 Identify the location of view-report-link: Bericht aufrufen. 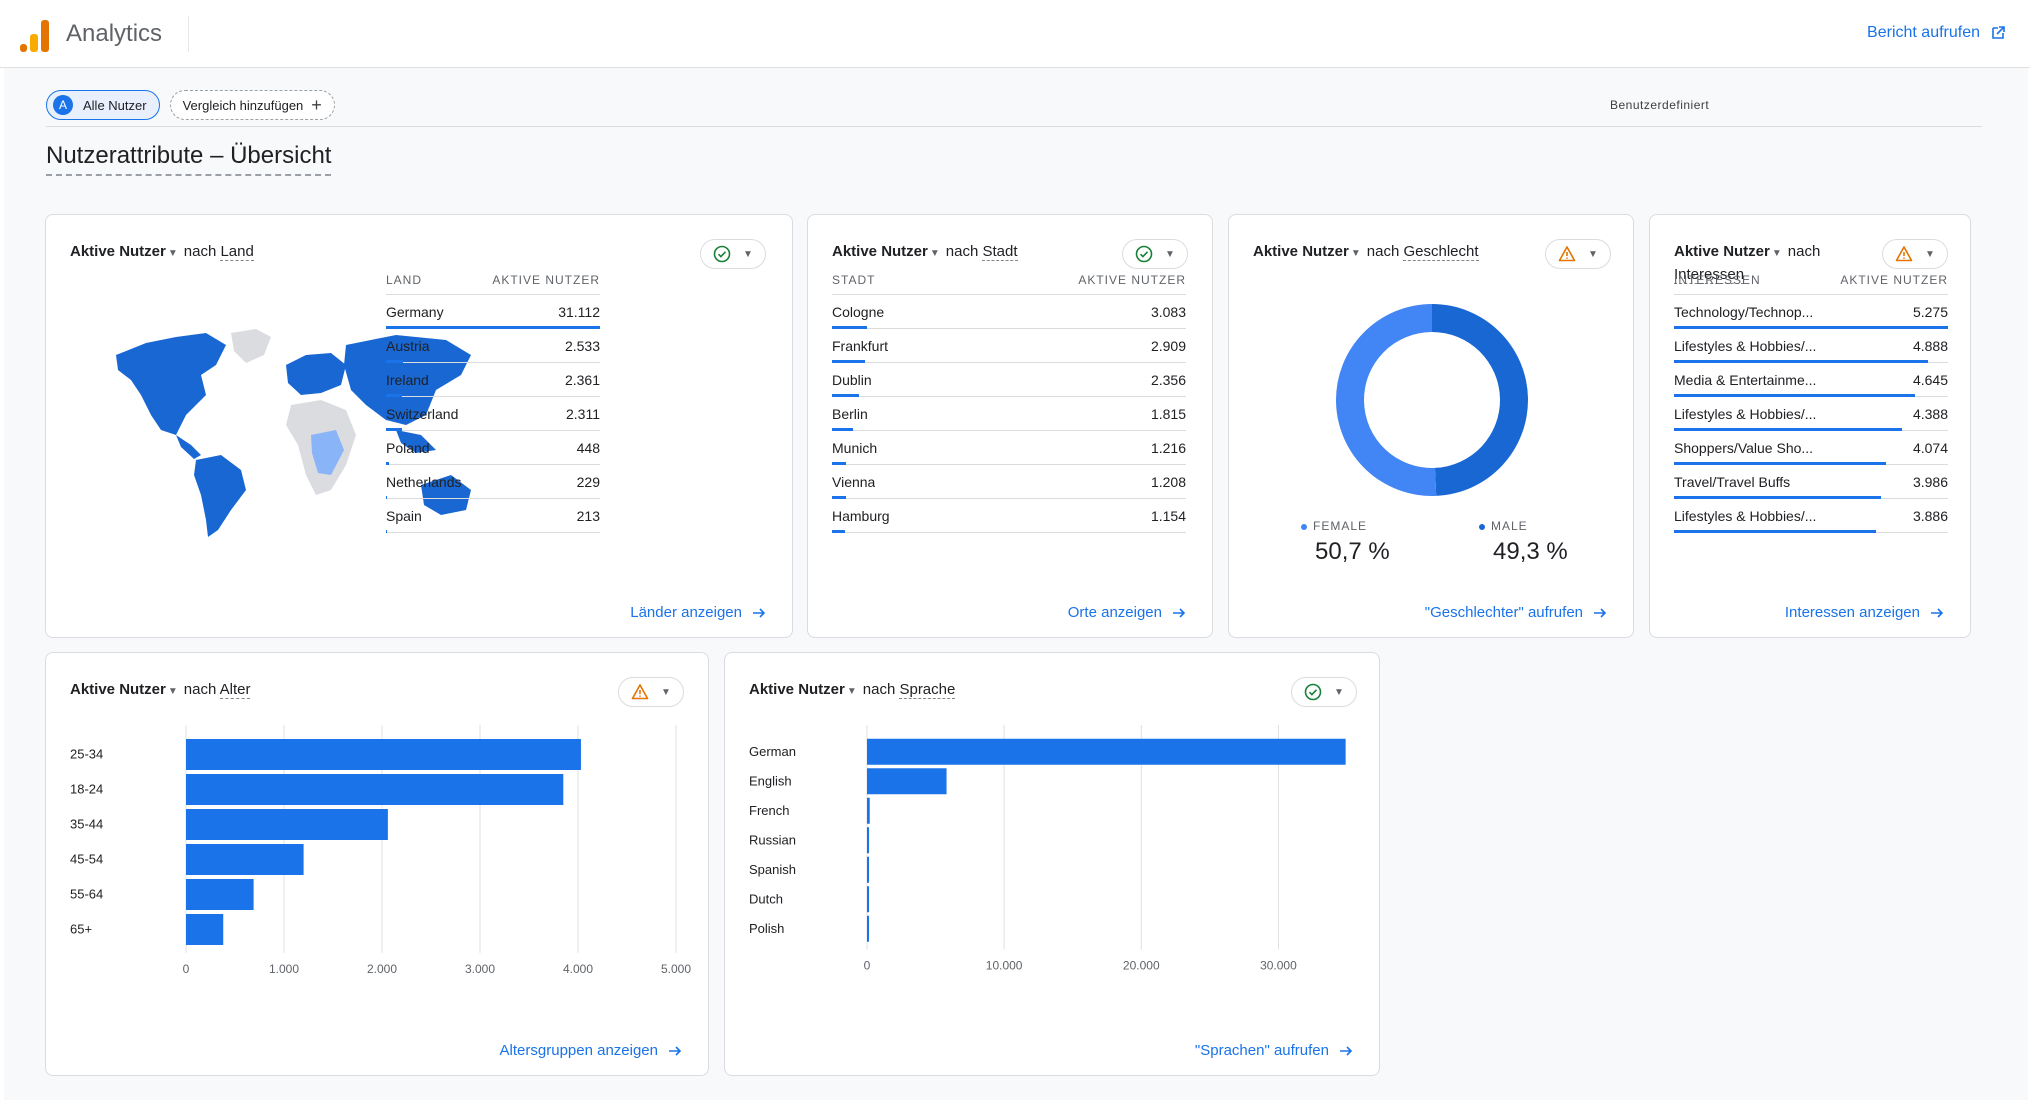
(1936, 33).